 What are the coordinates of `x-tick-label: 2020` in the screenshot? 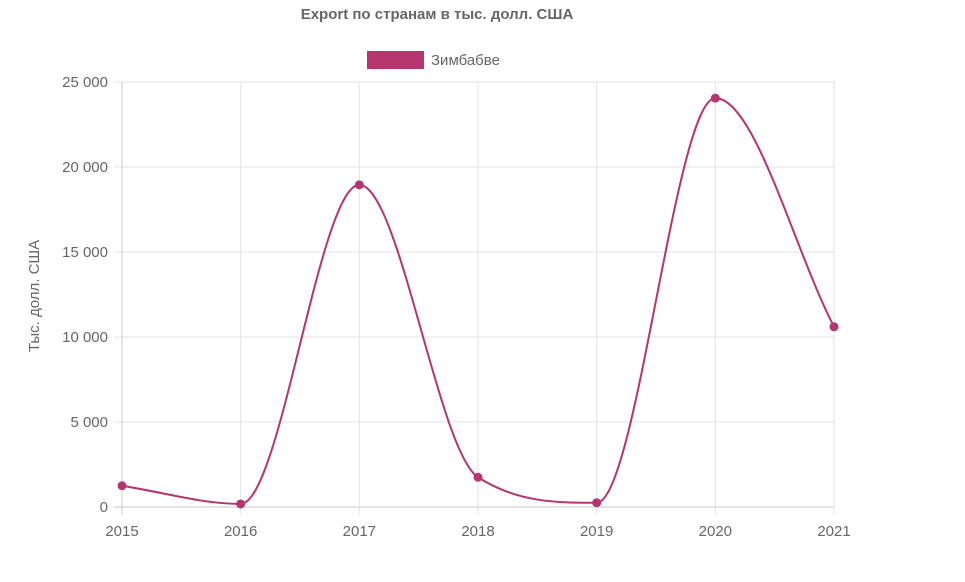 It's located at (715, 531).